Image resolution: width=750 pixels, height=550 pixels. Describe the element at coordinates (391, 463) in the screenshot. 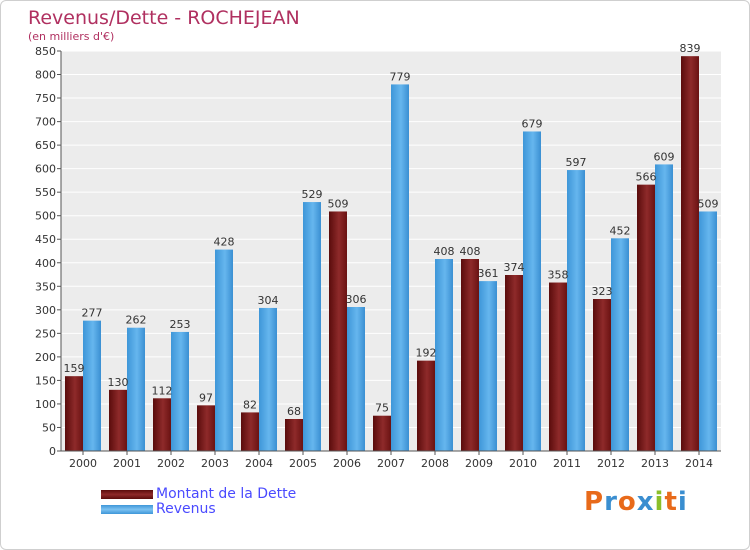

I see `x-tick-label: 2007` at that location.